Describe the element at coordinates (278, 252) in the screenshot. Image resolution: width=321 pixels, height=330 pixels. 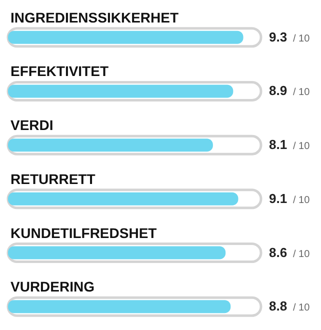
I see `data-label: 8.6` at that location.